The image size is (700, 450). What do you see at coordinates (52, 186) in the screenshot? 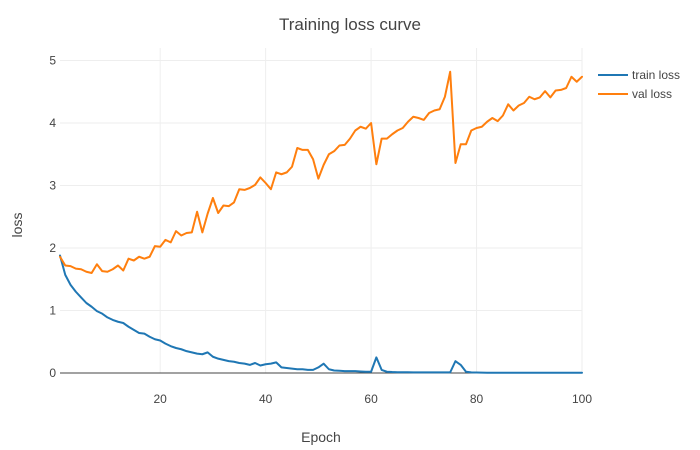
I see `y-tick-label: 3` at bounding box center [52, 186].